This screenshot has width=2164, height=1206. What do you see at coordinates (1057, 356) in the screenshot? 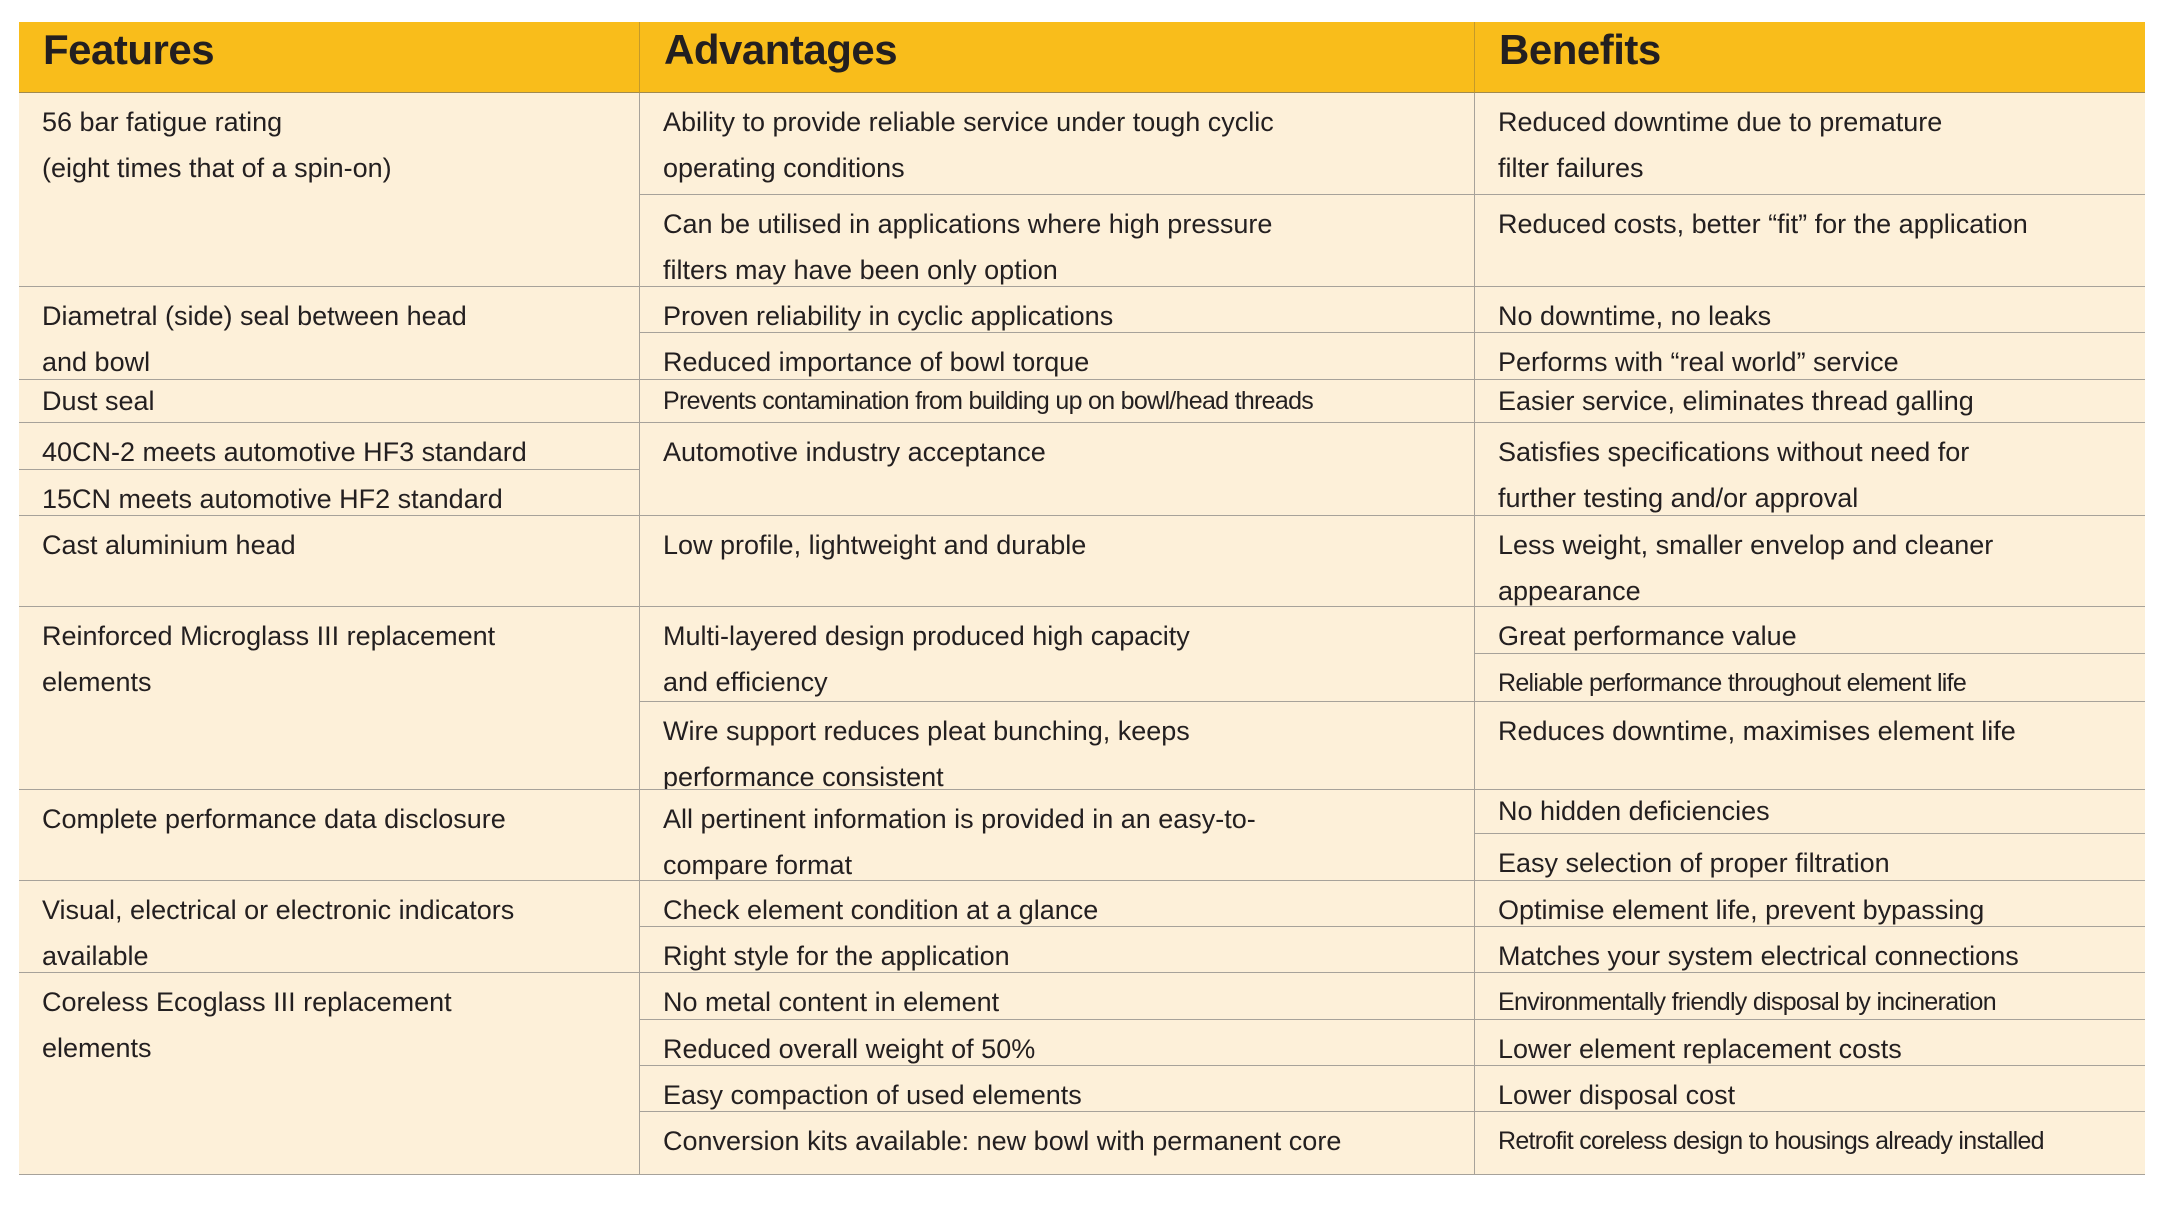
I see `advantage-cell: Reduced importance of bowl torque` at bounding box center [1057, 356].